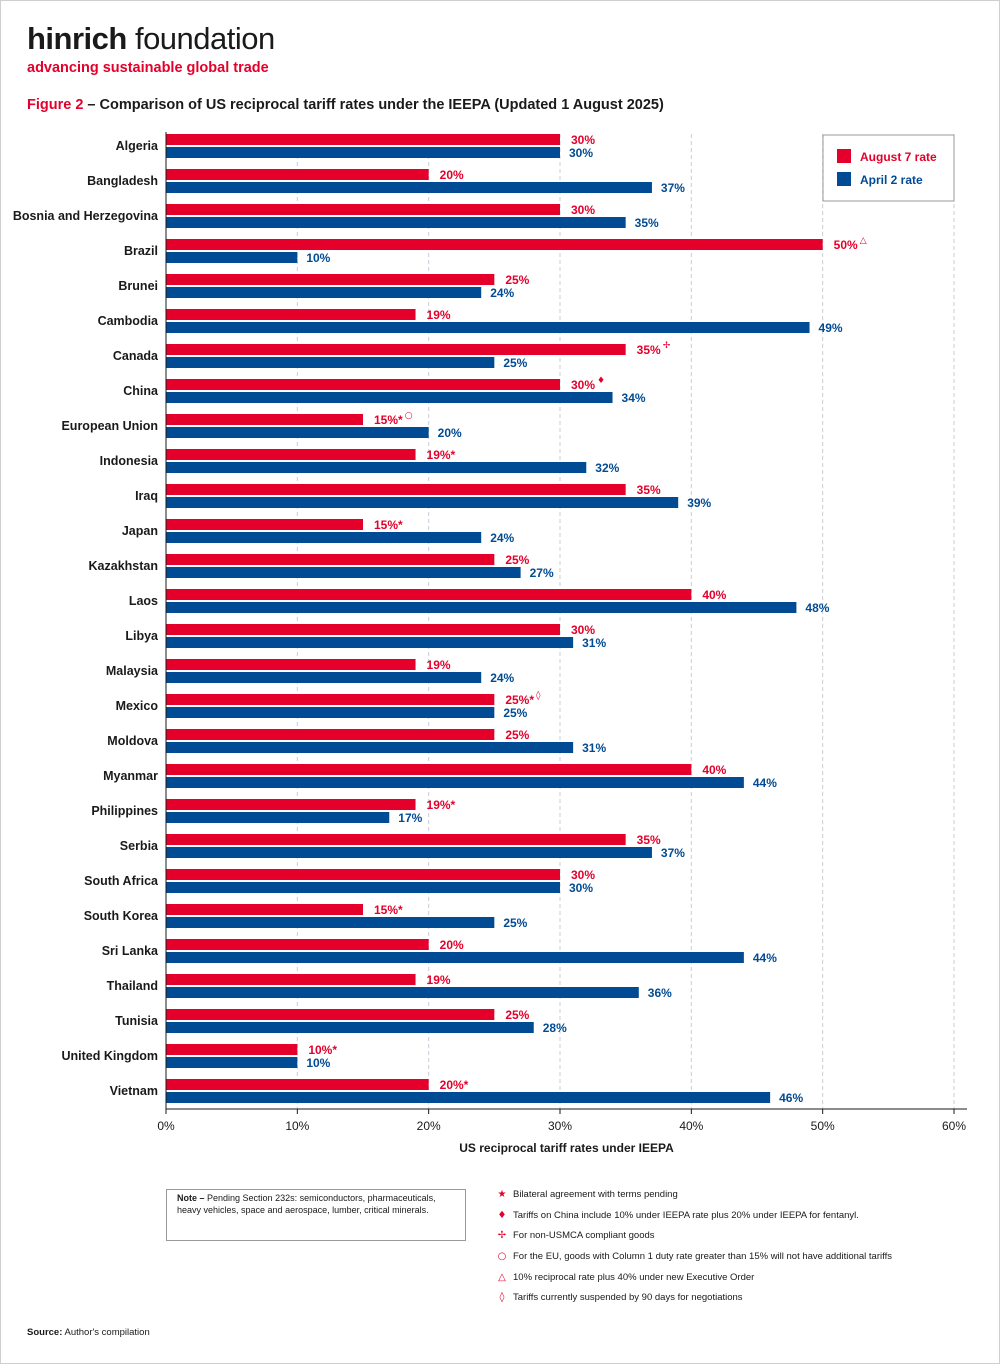 Image resolution: width=1000 pixels, height=1364 pixels. I want to click on legend-label-april: April 2 rate, so click(891, 180).